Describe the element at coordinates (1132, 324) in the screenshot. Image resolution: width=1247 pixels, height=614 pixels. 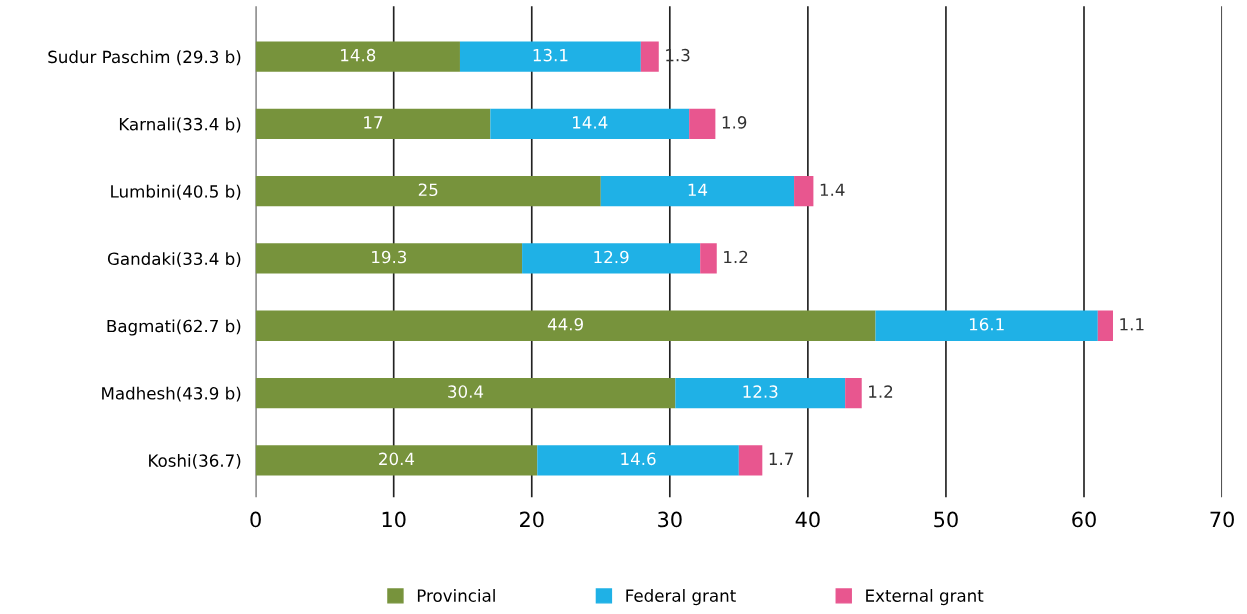
I see `data-label: 1.1` at that location.